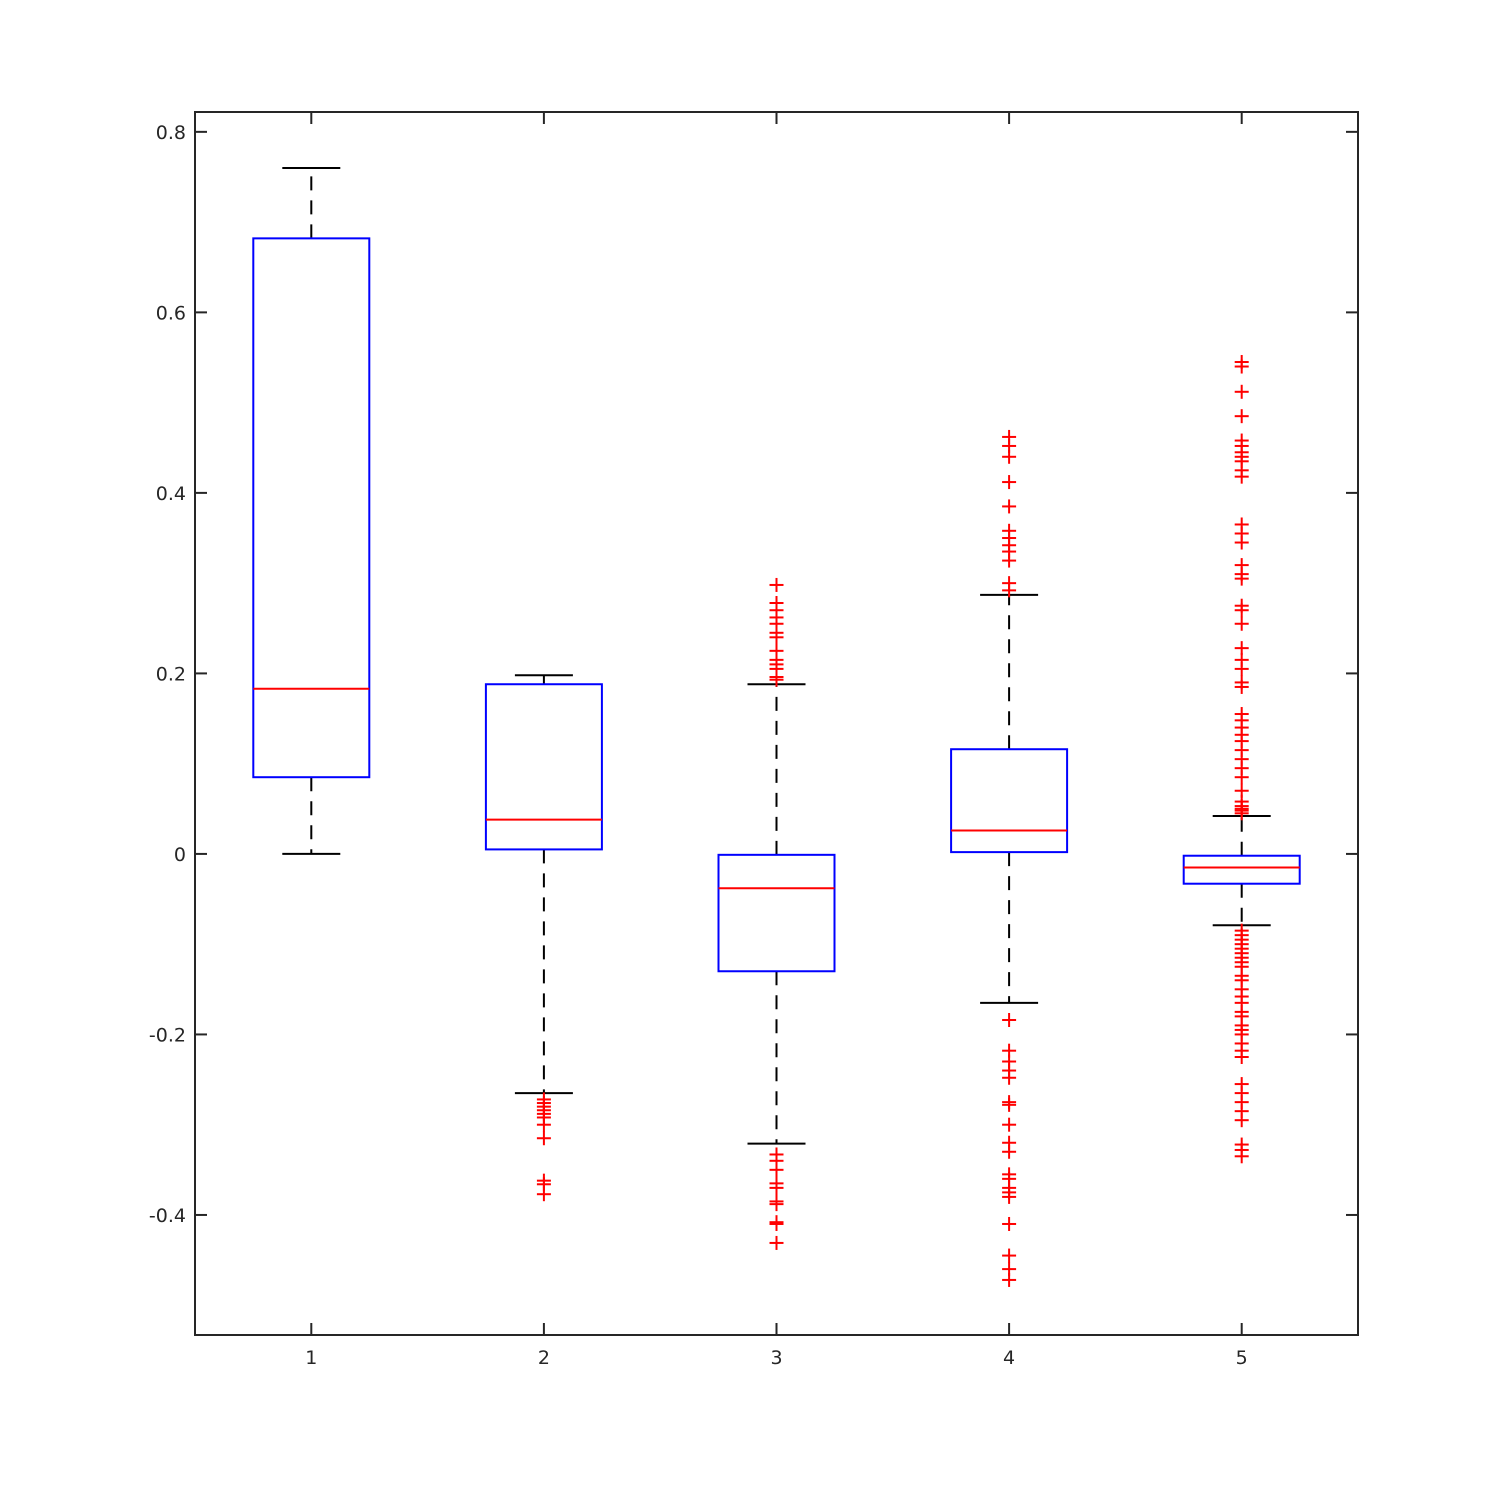 This screenshot has width=1500, height=1500. What do you see at coordinates (311, 1358) in the screenshot?
I see `x-tick-label: 1` at bounding box center [311, 1358].